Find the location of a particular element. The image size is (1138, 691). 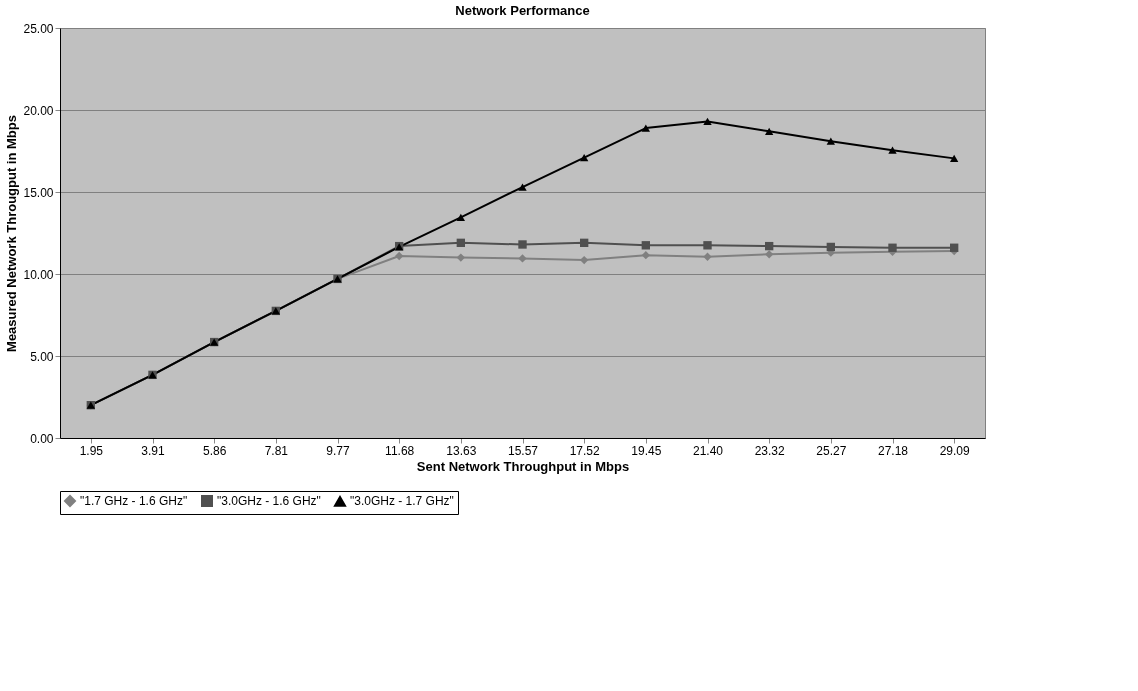

x-tick-label: 21.40 is located at coordinates (708, 450).